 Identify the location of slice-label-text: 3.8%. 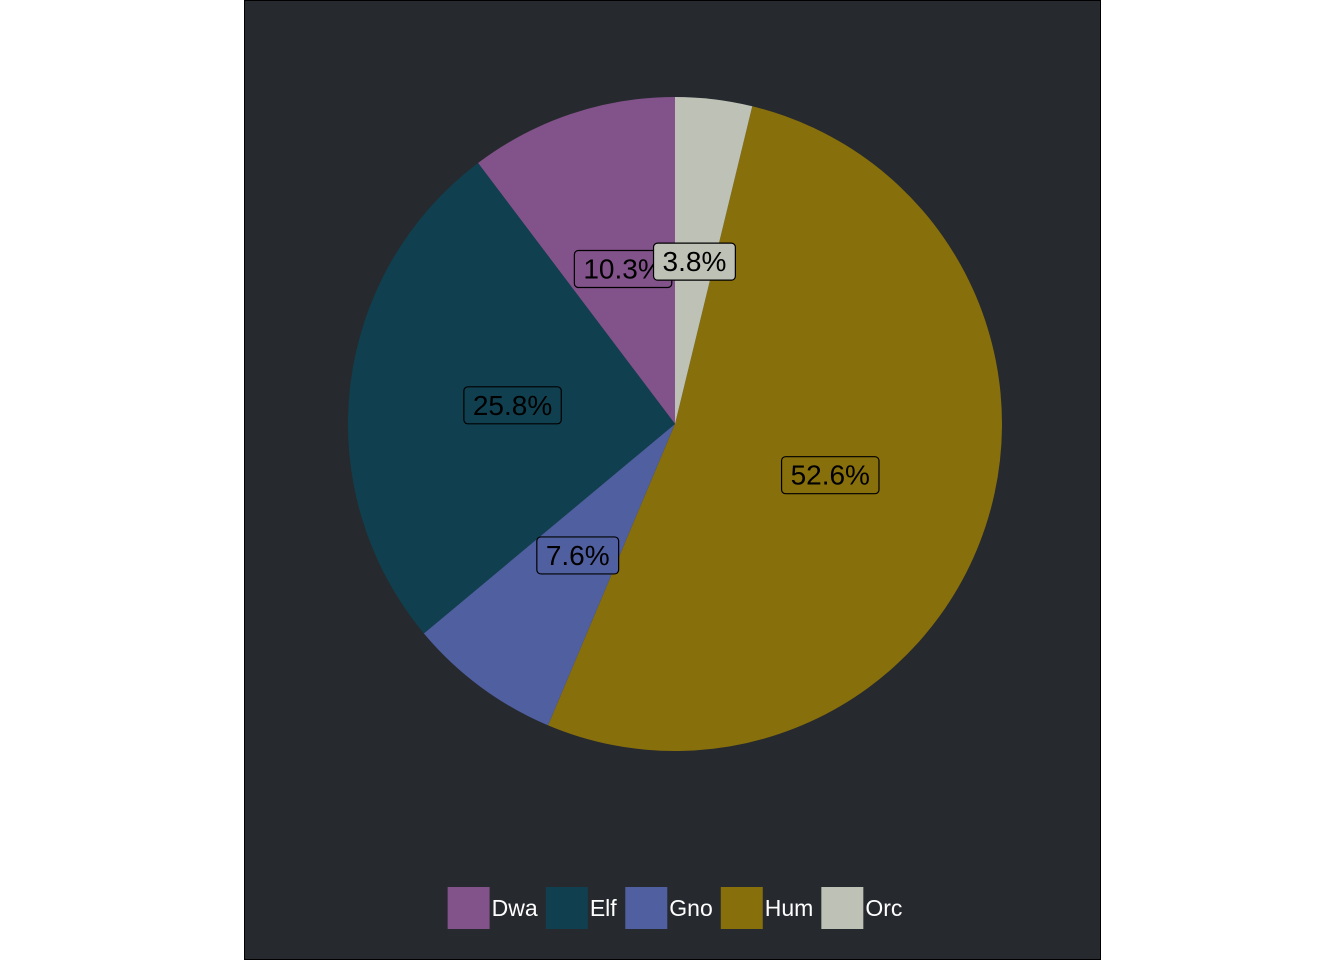
(695, 261).